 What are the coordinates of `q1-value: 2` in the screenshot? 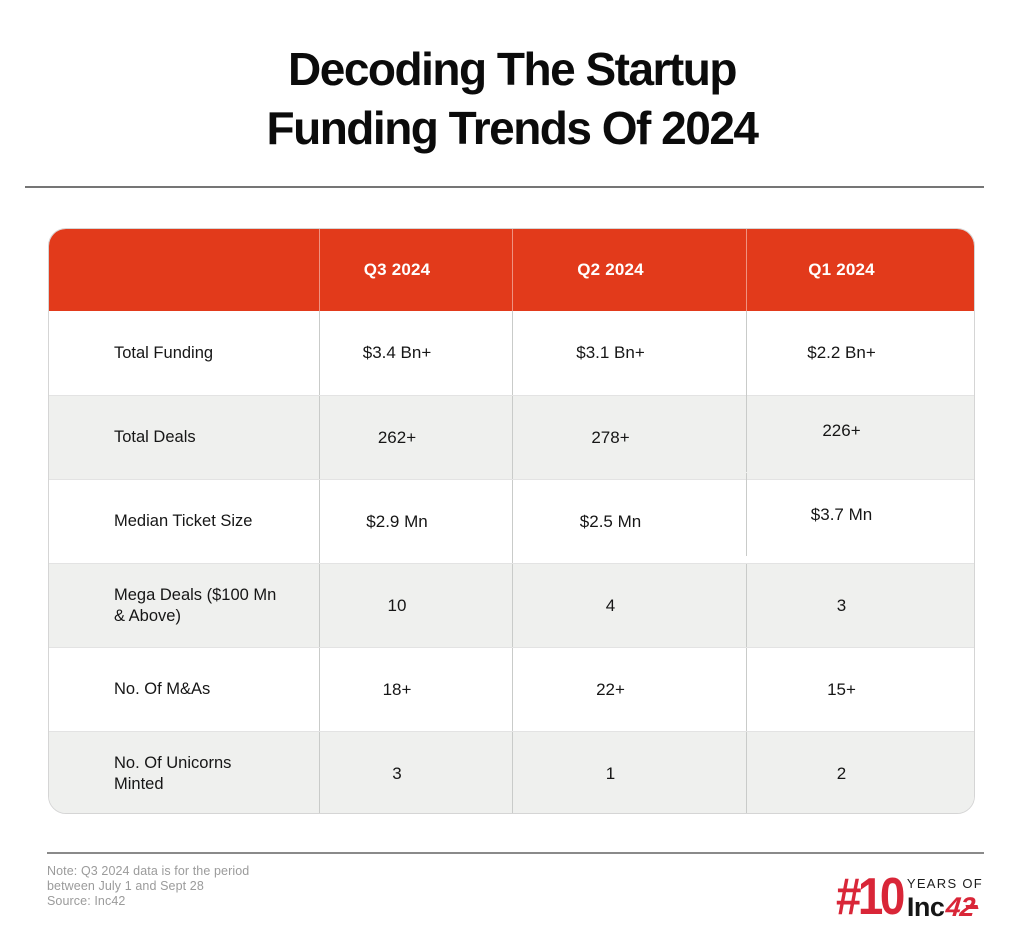 It's located at (860, 772).